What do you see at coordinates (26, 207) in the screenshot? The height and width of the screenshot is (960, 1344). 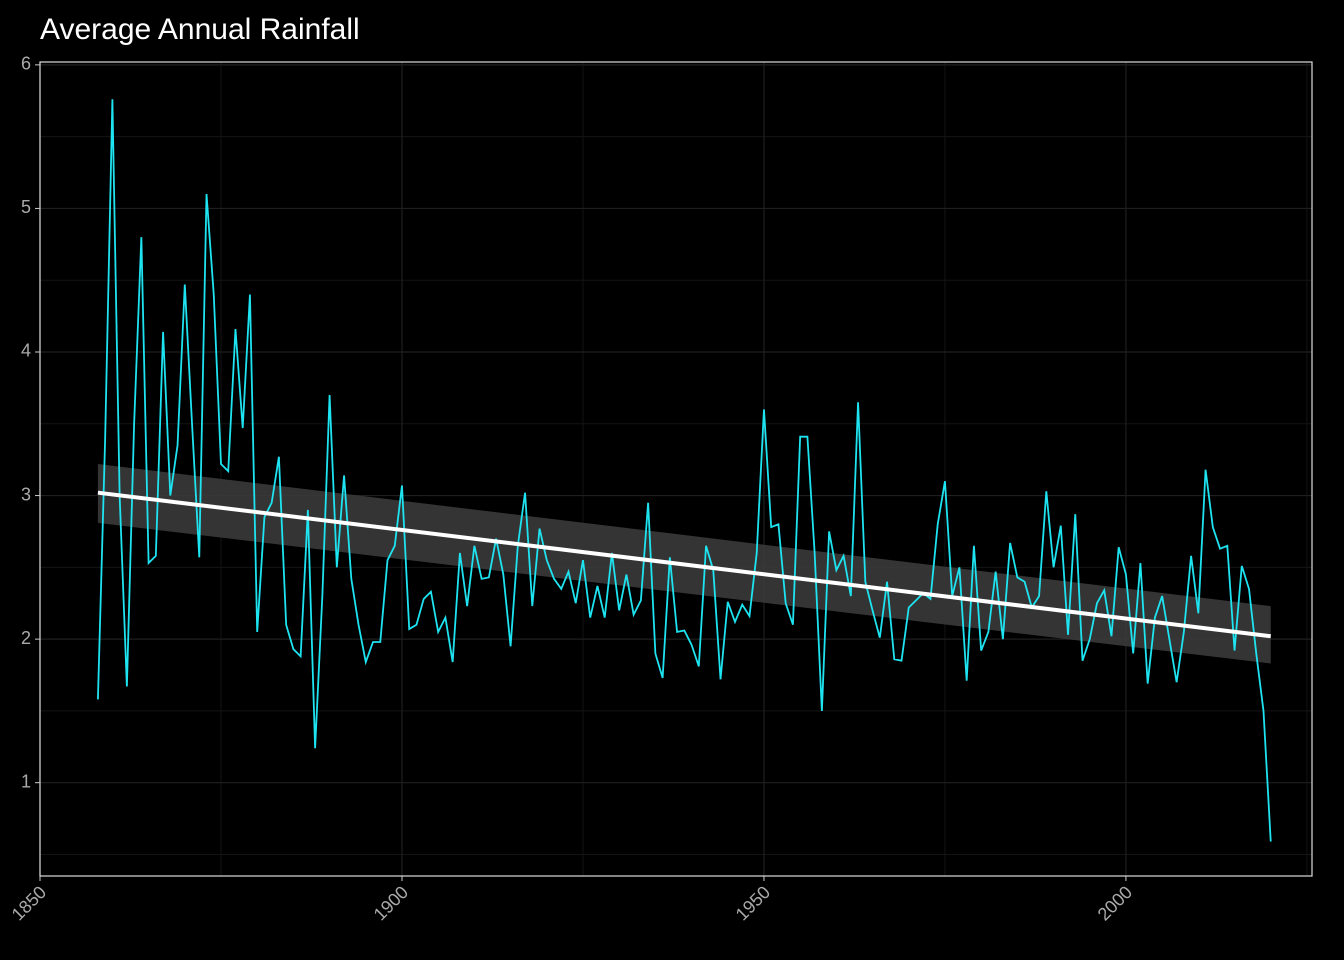 I see `y-tick-label: 5` at bounding box center [26, 207].